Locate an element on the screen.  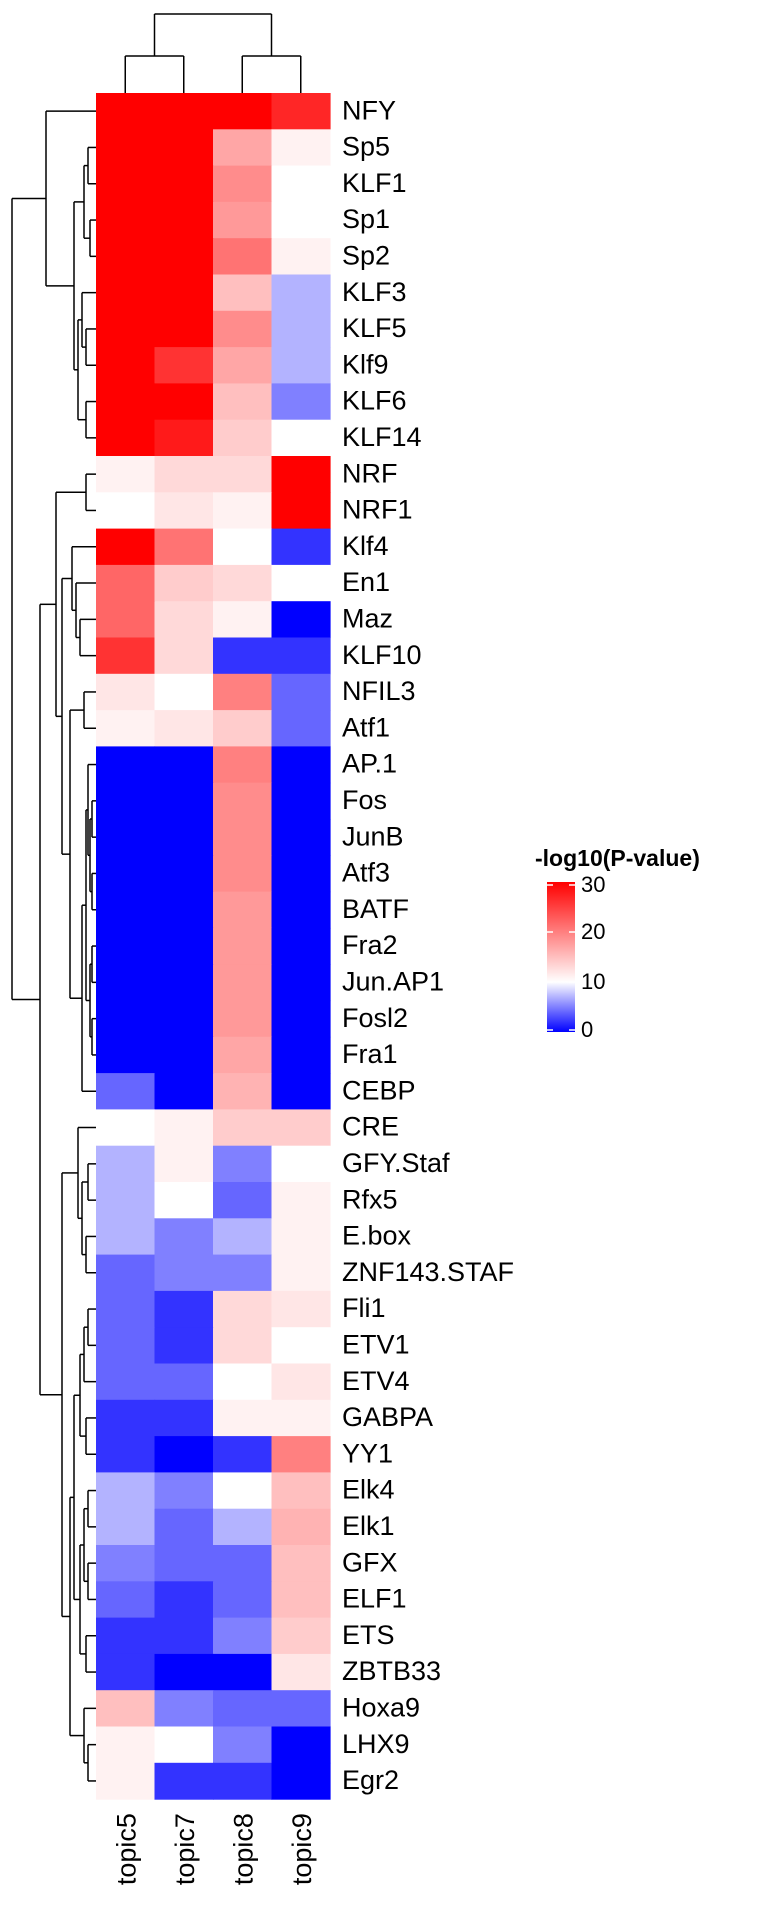
row-label: Maz is located at coordinates (367, 618).